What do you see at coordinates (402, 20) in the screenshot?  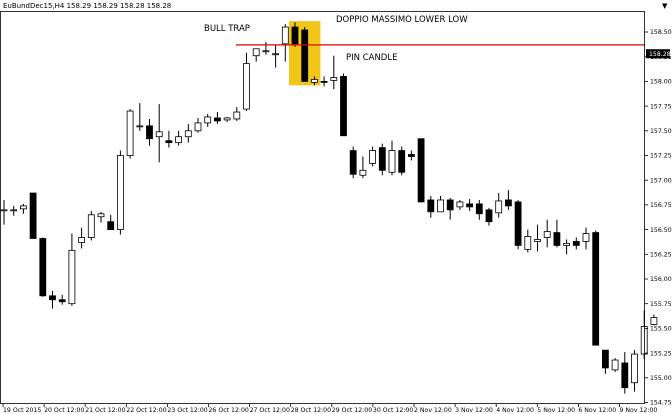 I see `annotation-doppio-massimo: DOPPIO MASSIMO LOWER LOW` at bounding box center [402, 20].